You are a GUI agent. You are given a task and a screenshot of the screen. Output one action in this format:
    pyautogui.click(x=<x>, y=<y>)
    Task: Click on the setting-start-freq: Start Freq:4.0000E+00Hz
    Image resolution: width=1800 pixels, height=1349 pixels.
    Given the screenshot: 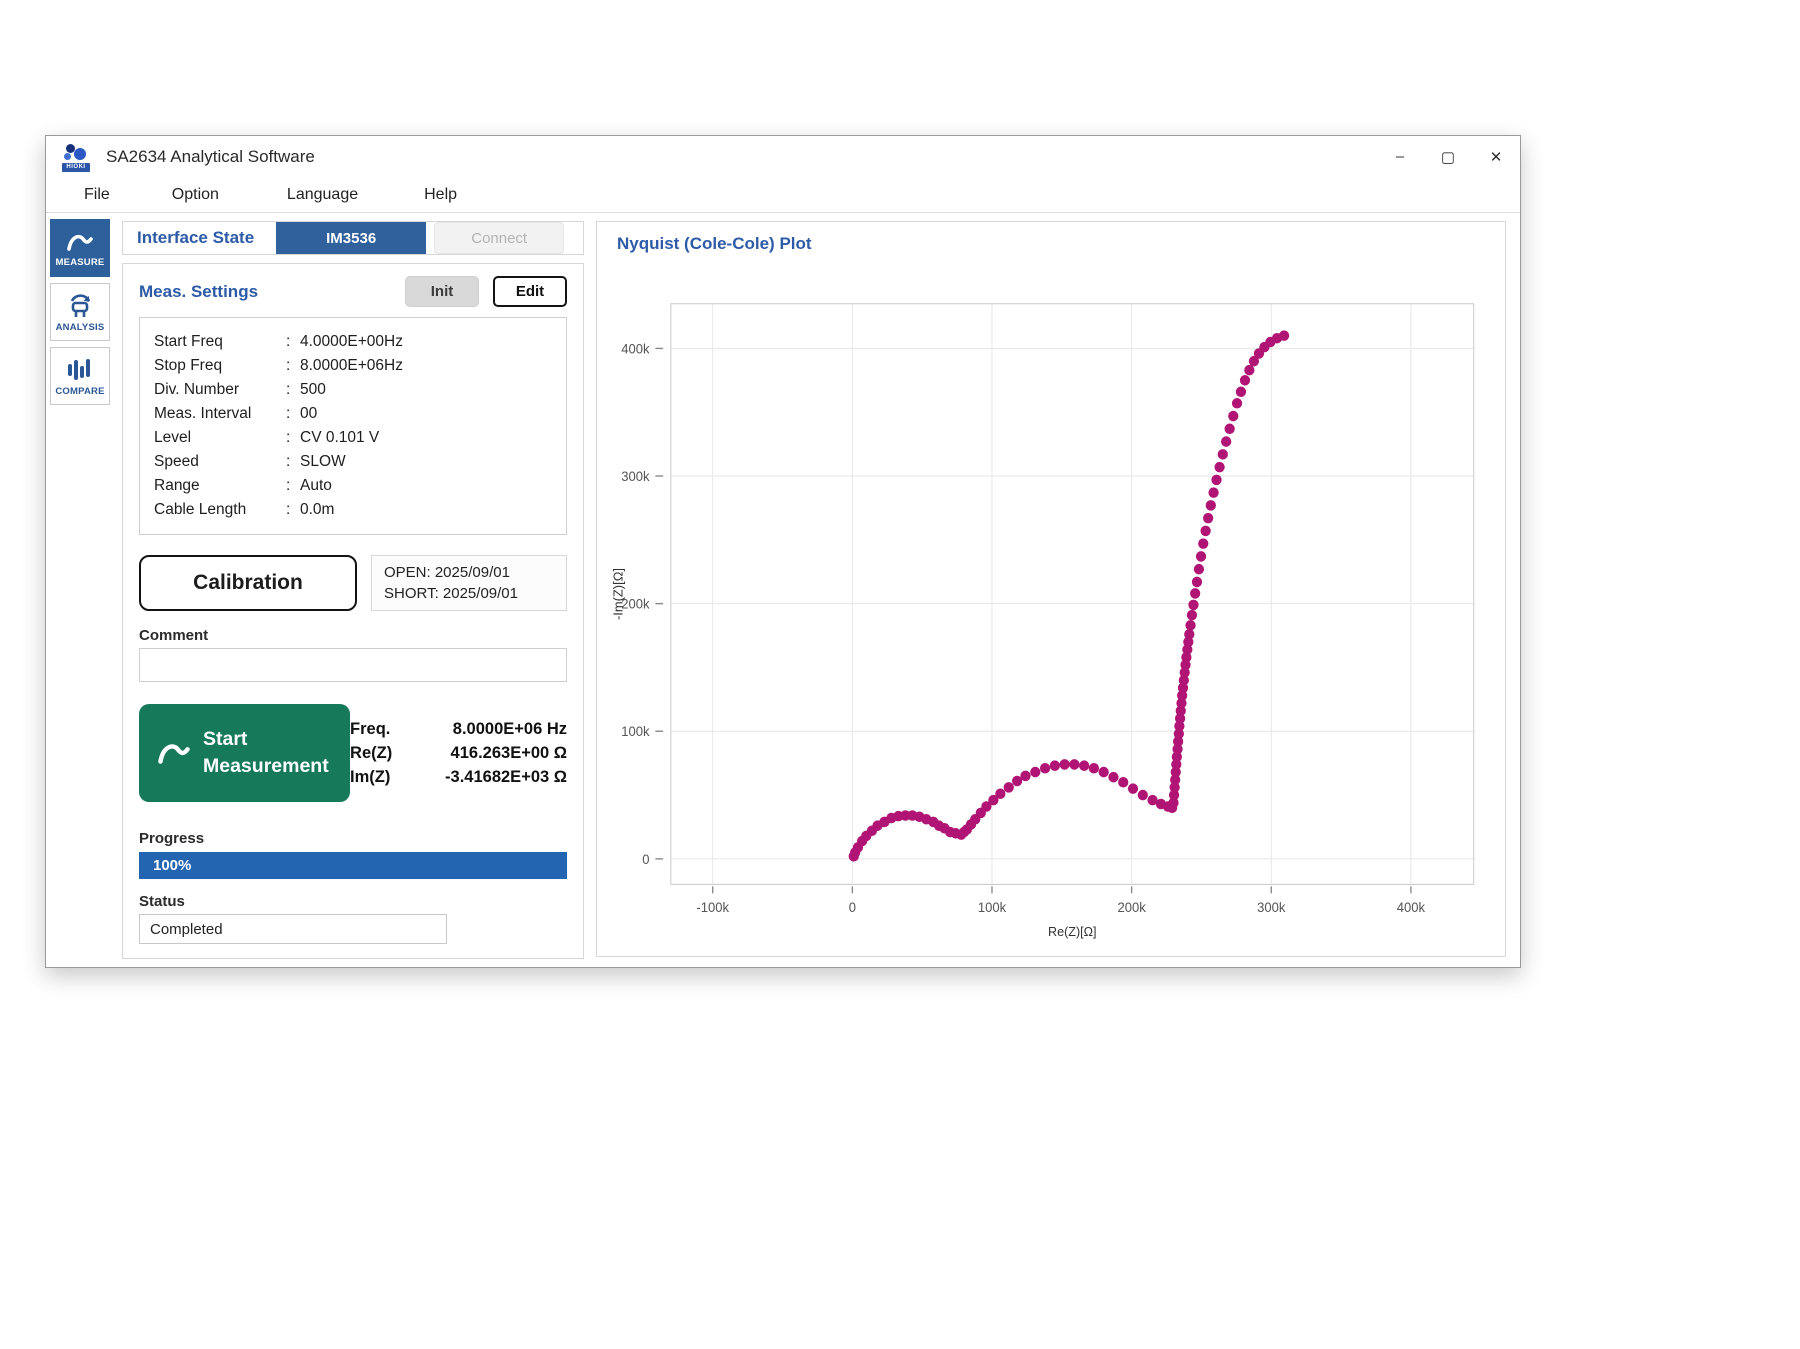 What is the action you would take?
    pyautogui.click(x=278, y=341)
    